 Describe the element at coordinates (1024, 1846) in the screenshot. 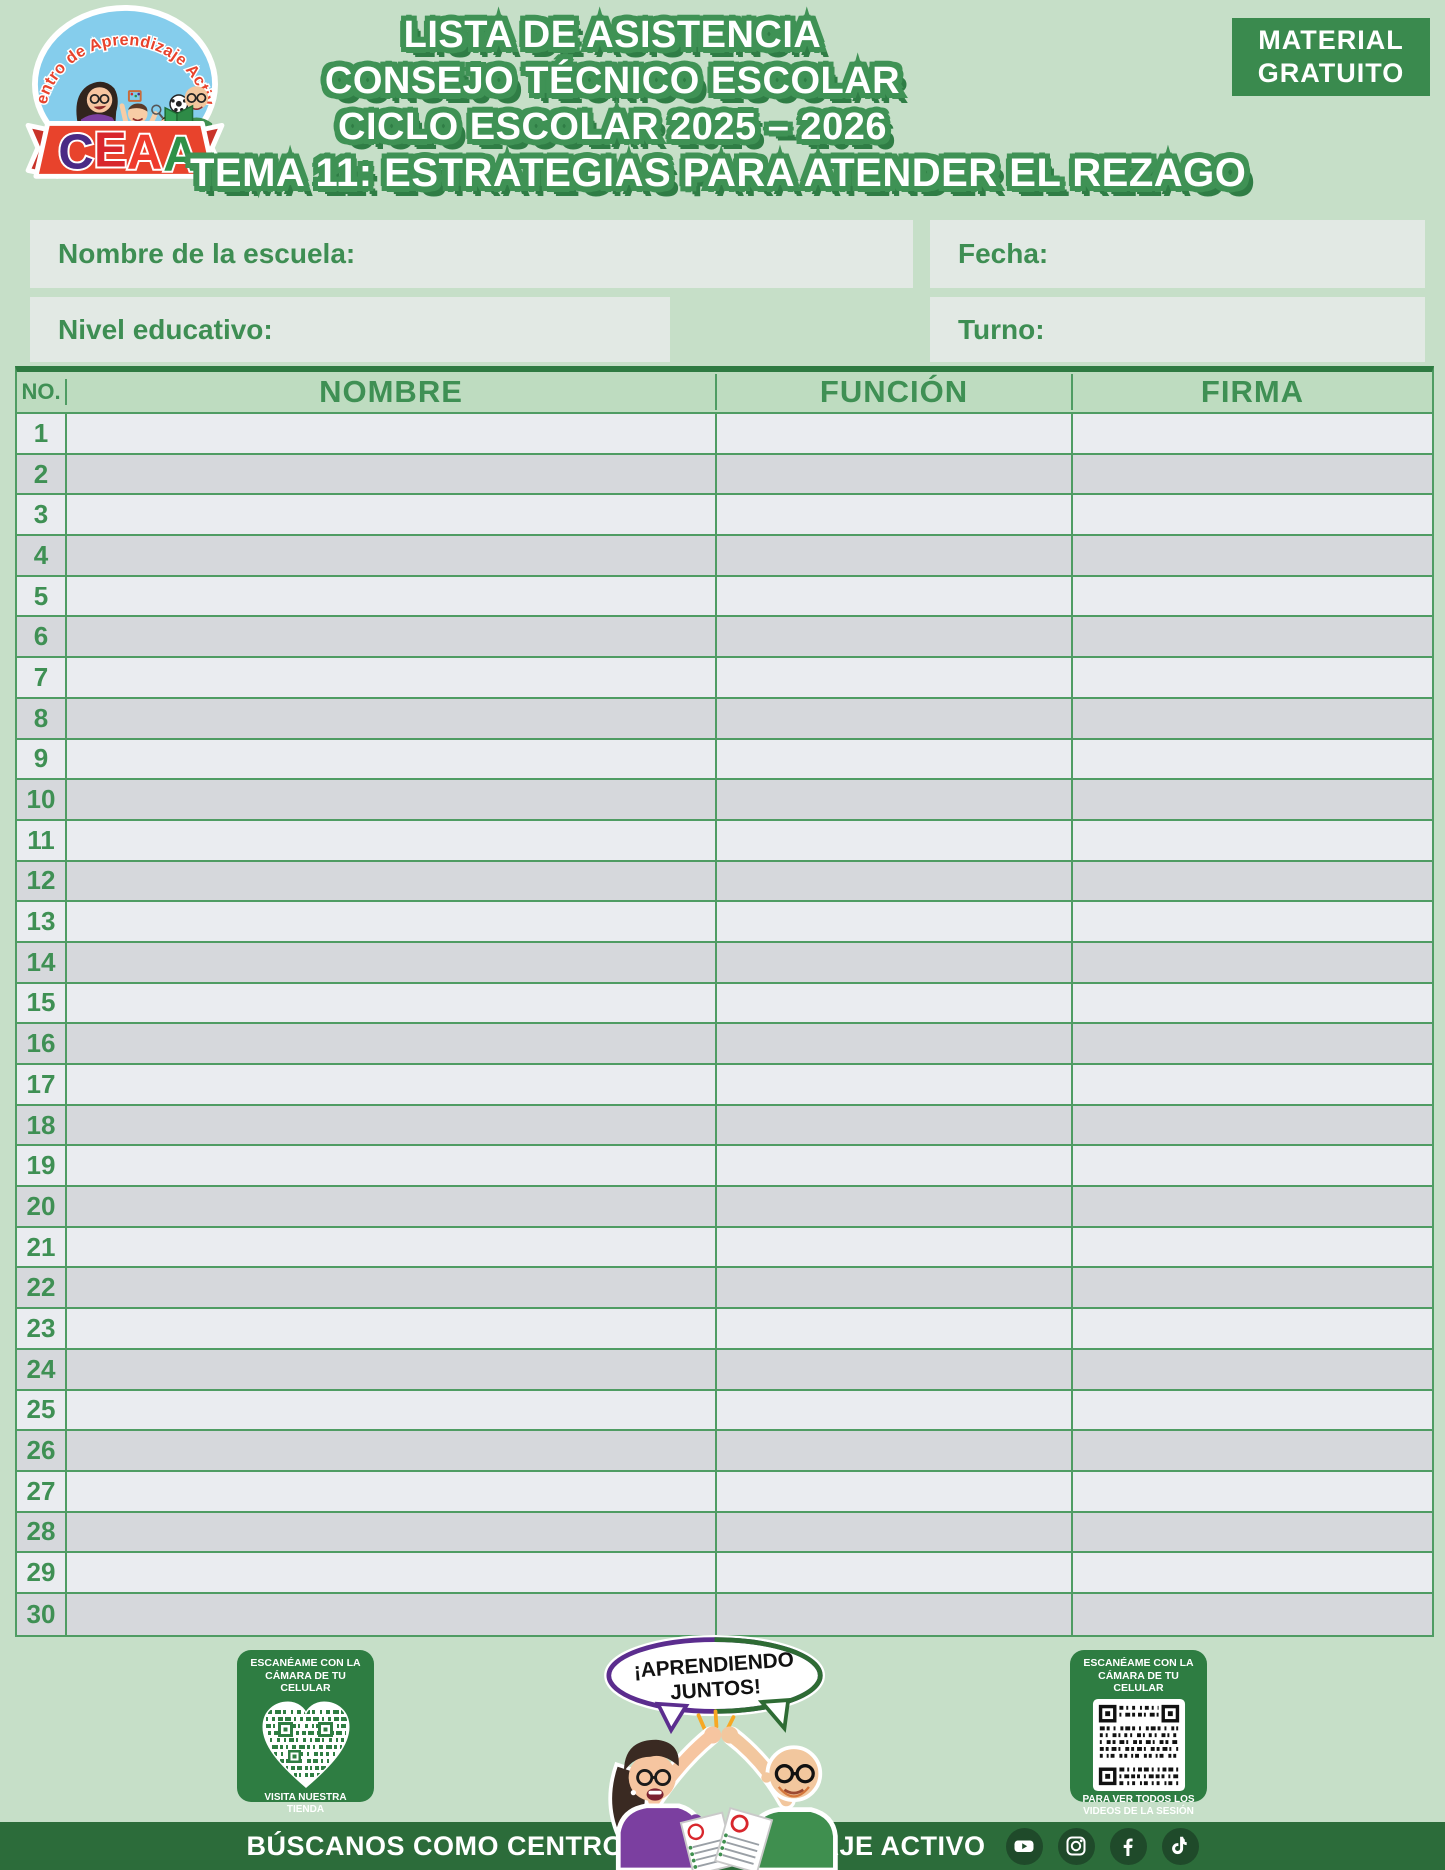

I see `youtube-icon` at that location.